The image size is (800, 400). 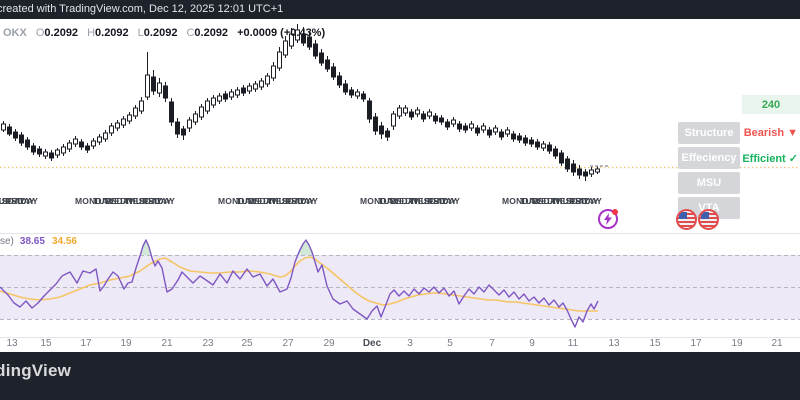 I want to click on rsi-legend-tail: se), so click(x=7, y=241).